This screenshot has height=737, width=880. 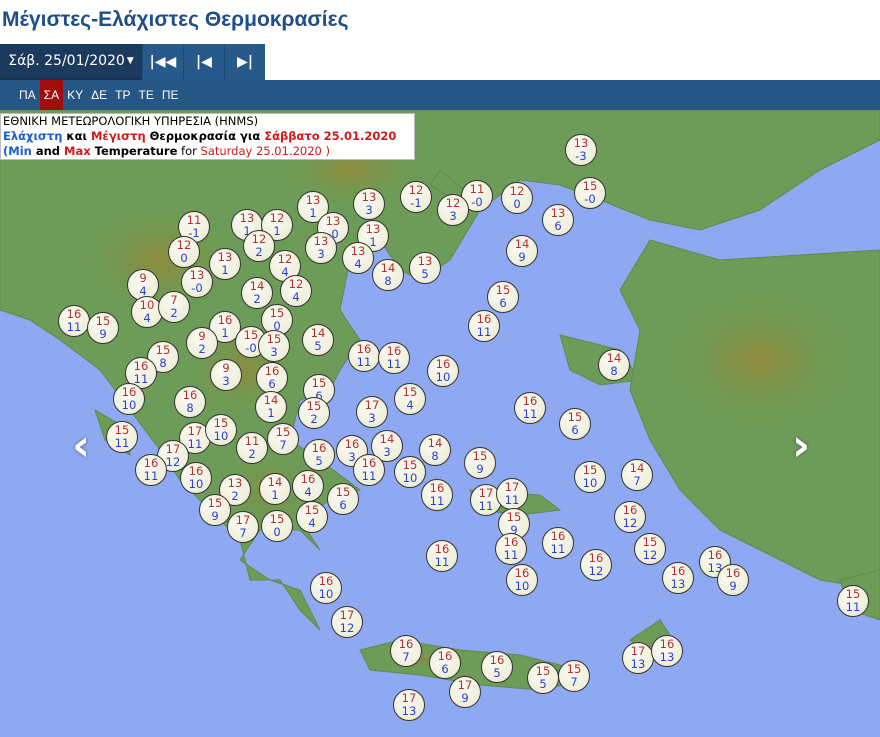 I want to click on day-tab-3: ΔΕ, so click(x=99, y=95).